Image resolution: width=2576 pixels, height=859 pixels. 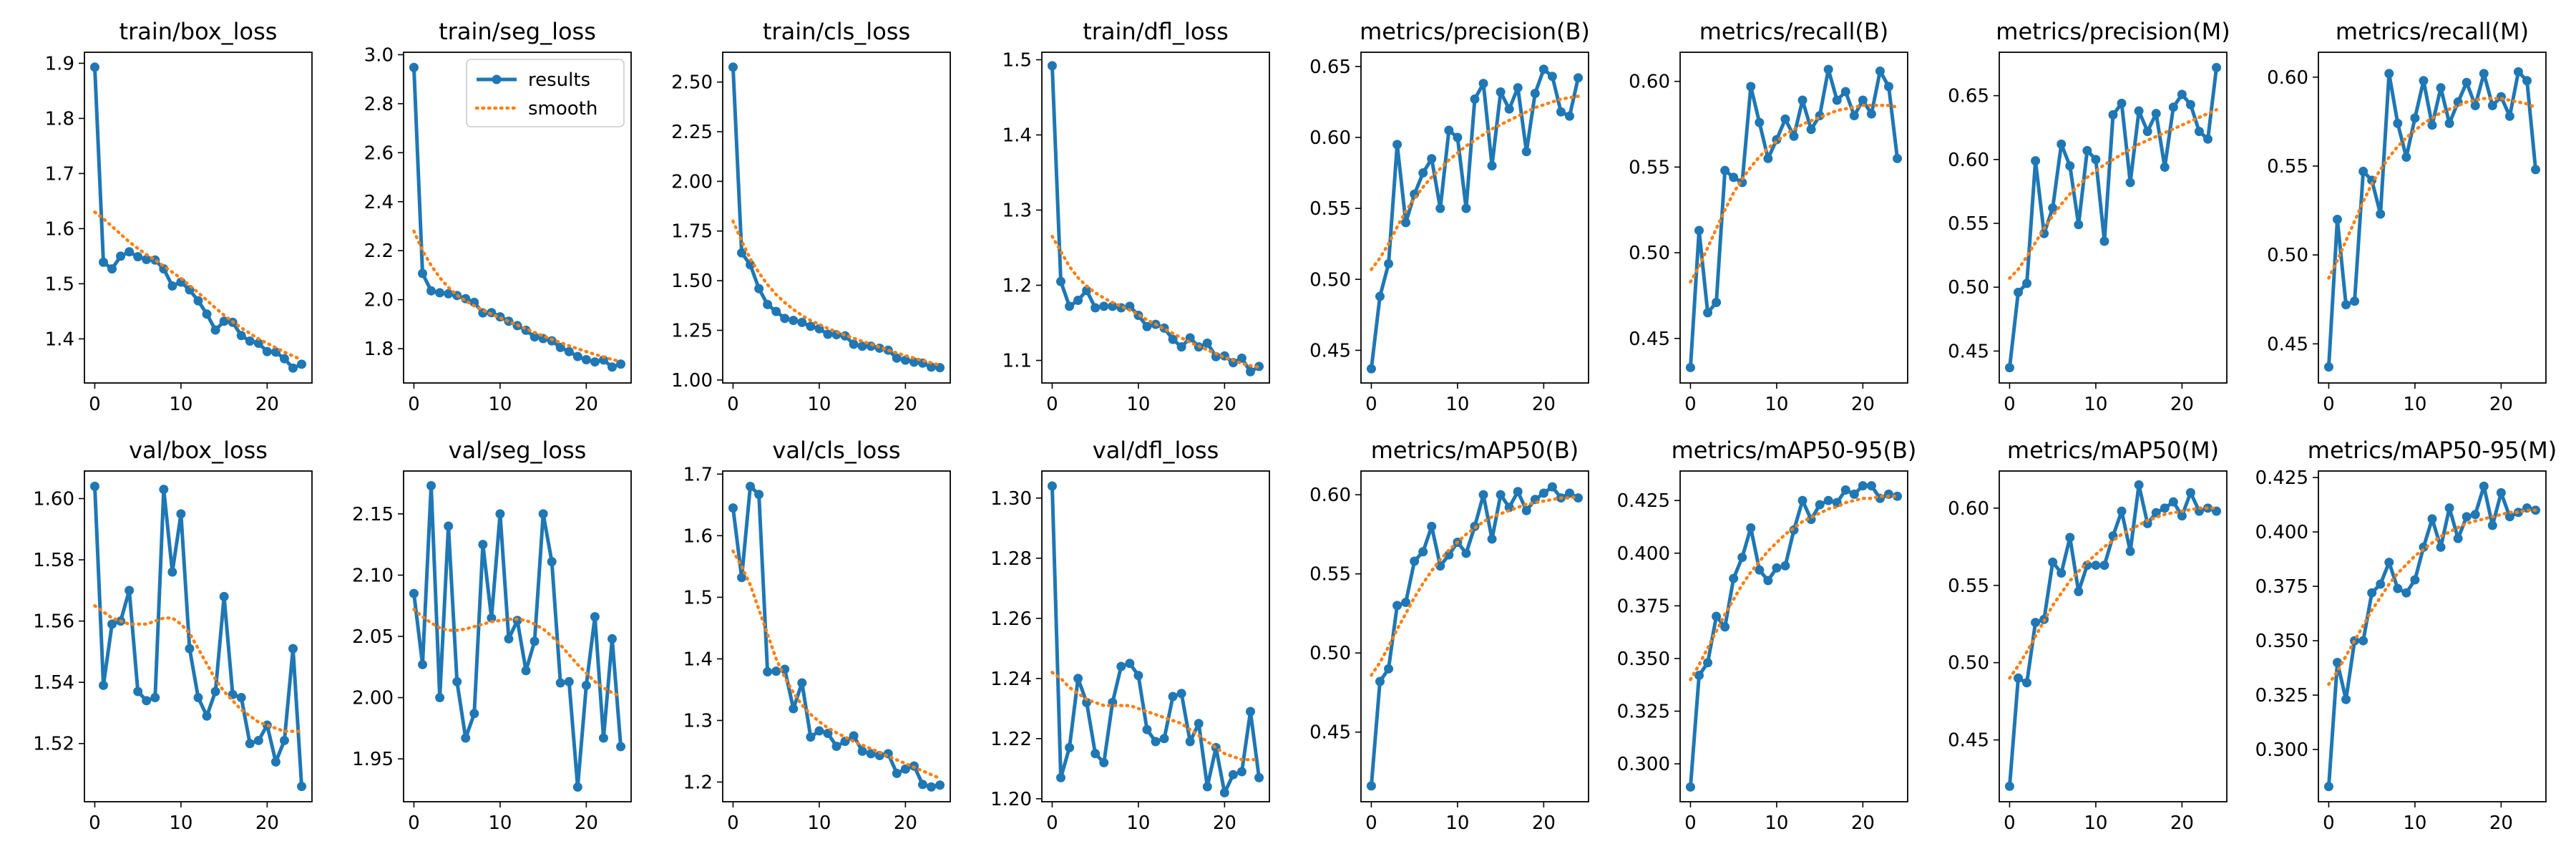 What do you see at coordinates (2281, 641) in the screenshot?
I see `y-tick-label: 0.350` at bounding box center [2281, 641].